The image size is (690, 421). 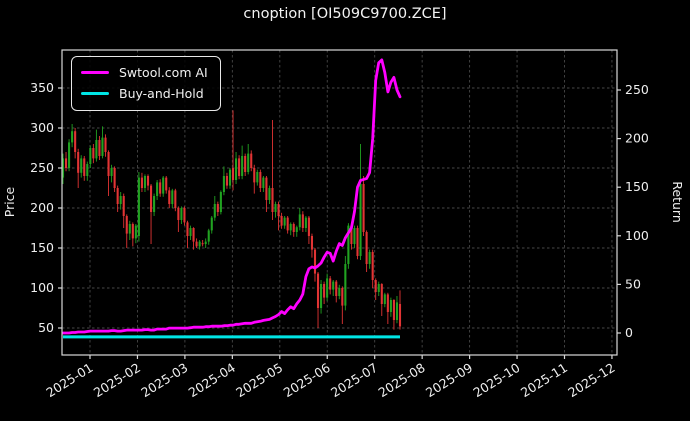 What do you see at coordinates (212, 380) in the screenshot?
I see `date-tick-label: 2025-04` at bounding box center [212, 380].